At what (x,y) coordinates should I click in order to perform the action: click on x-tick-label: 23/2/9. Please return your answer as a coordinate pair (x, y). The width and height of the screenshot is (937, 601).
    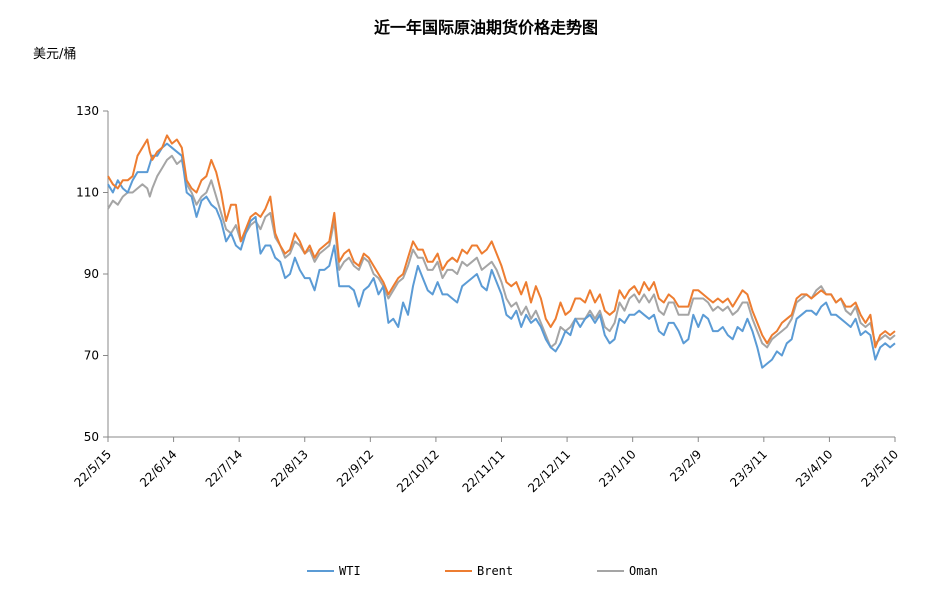
    Looking at the image, I should click on (685, 465).